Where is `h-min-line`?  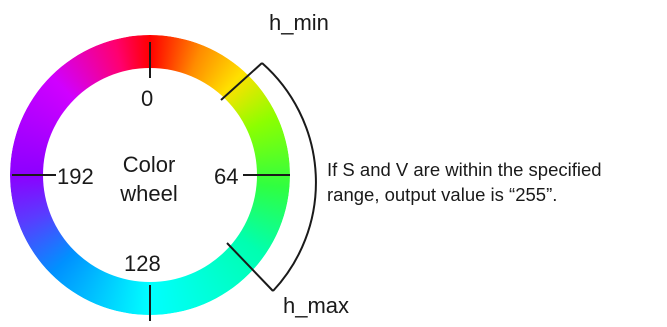
h-min-line is located at coordinates (241, 81).